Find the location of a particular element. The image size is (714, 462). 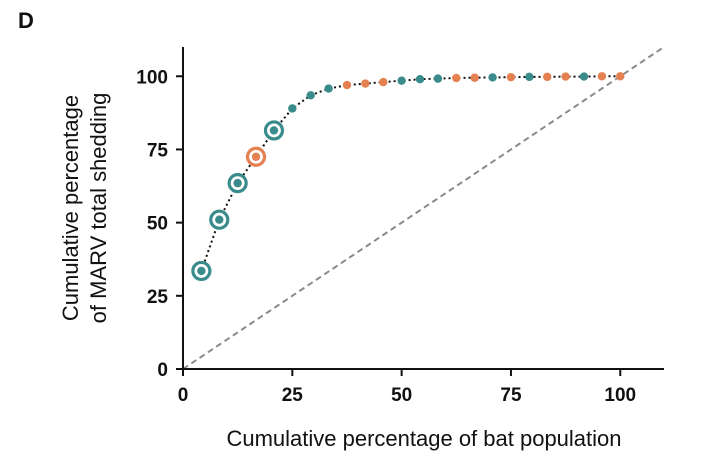

x-tick-label: 0 is located at coordinates (183, 395).